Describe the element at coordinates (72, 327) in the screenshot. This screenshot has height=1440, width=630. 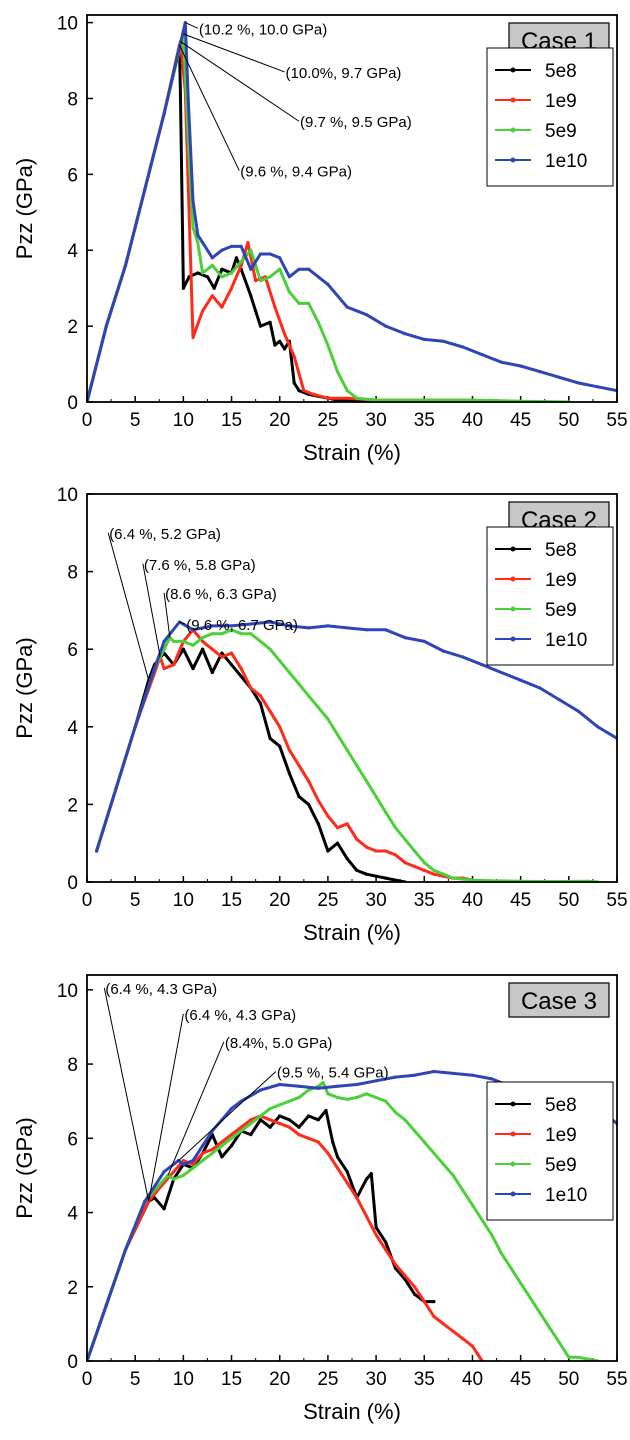
I see `y-tick-label: 2` at that location.